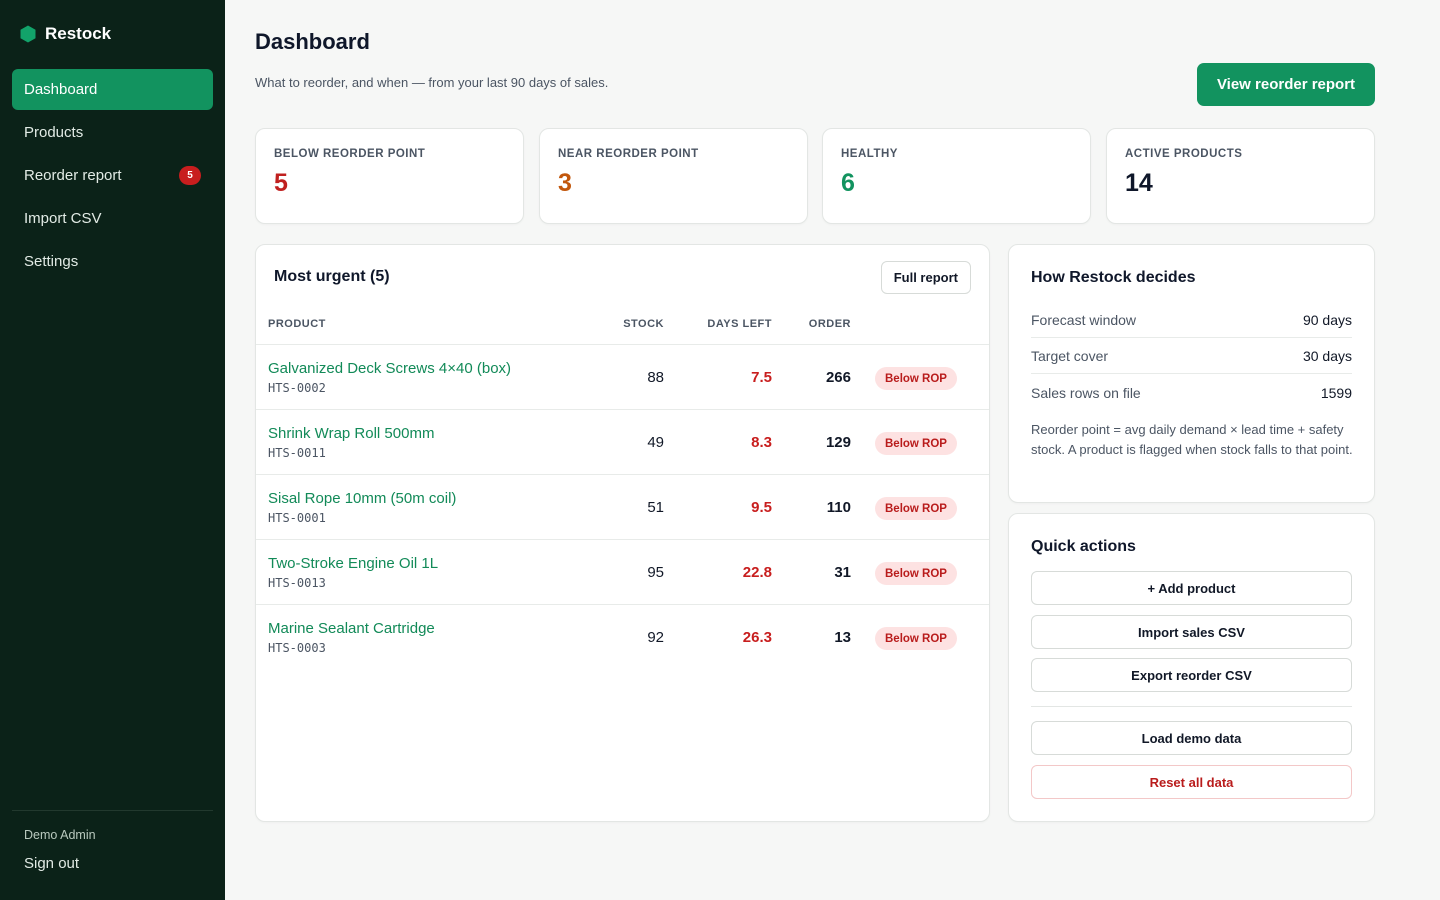 The image size is (1440, 900). What do you see at coordinates (1191, 706) in the screenshot?
I see `divider` at bounding box center [1191, 706].